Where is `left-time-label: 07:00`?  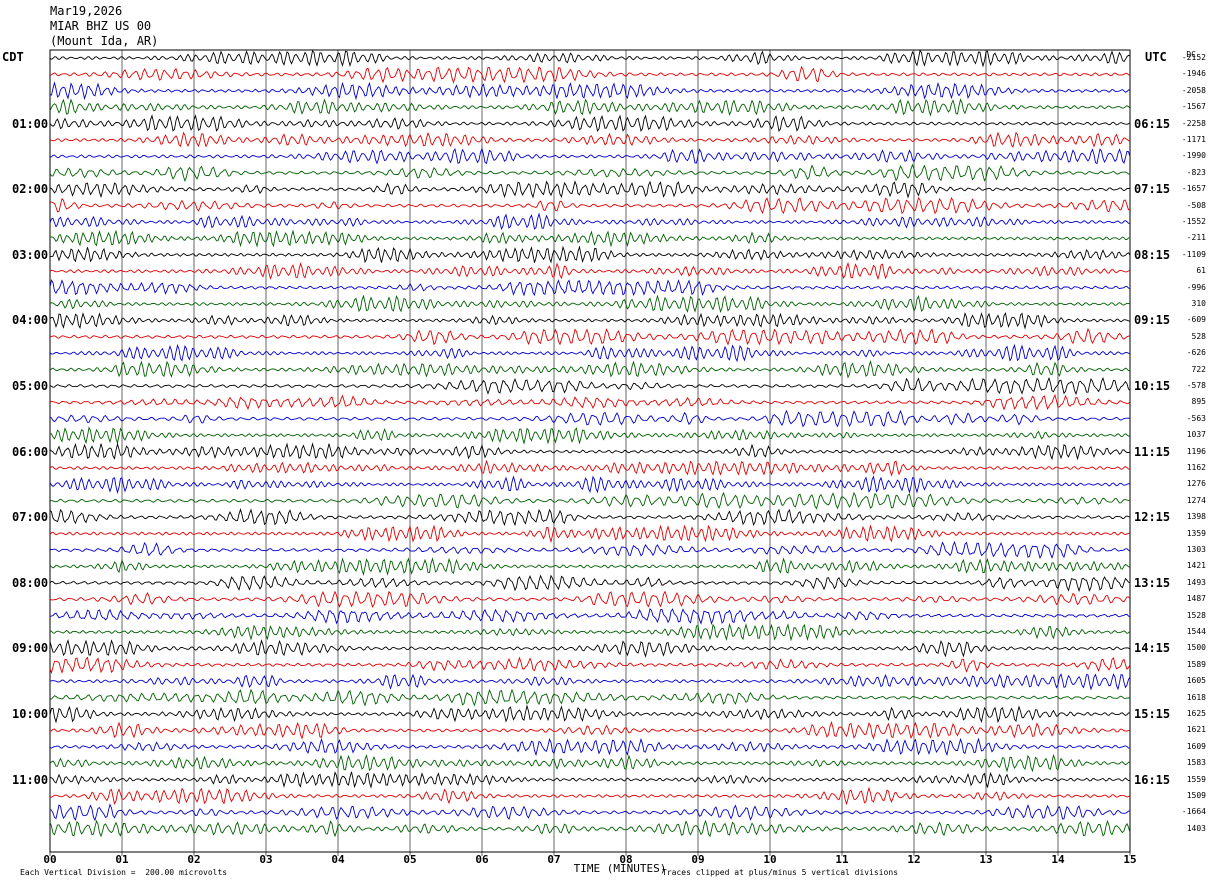
left-time-label: 07:00 is located at coordinates (30, 517).